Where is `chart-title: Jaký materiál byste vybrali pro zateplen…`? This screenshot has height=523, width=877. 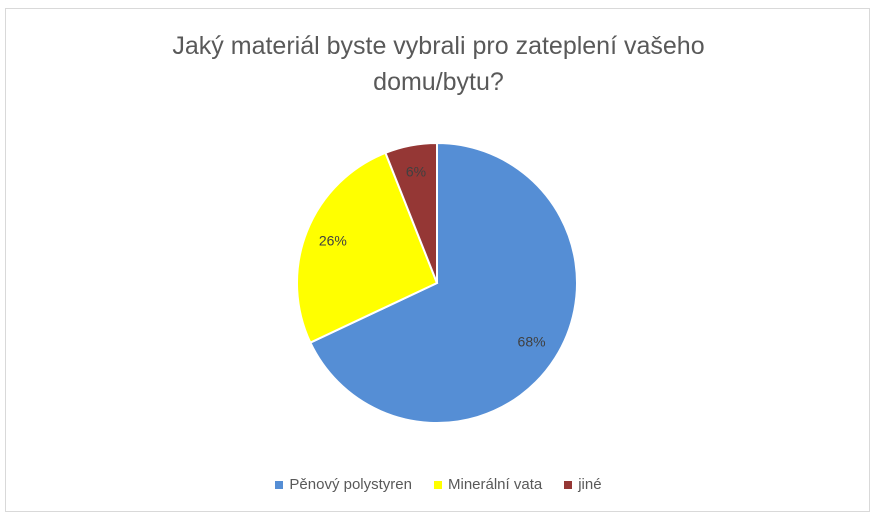 chart-title: Jaký materiál byste vybrali pro zateplen… is located at coordinates (438, 64).